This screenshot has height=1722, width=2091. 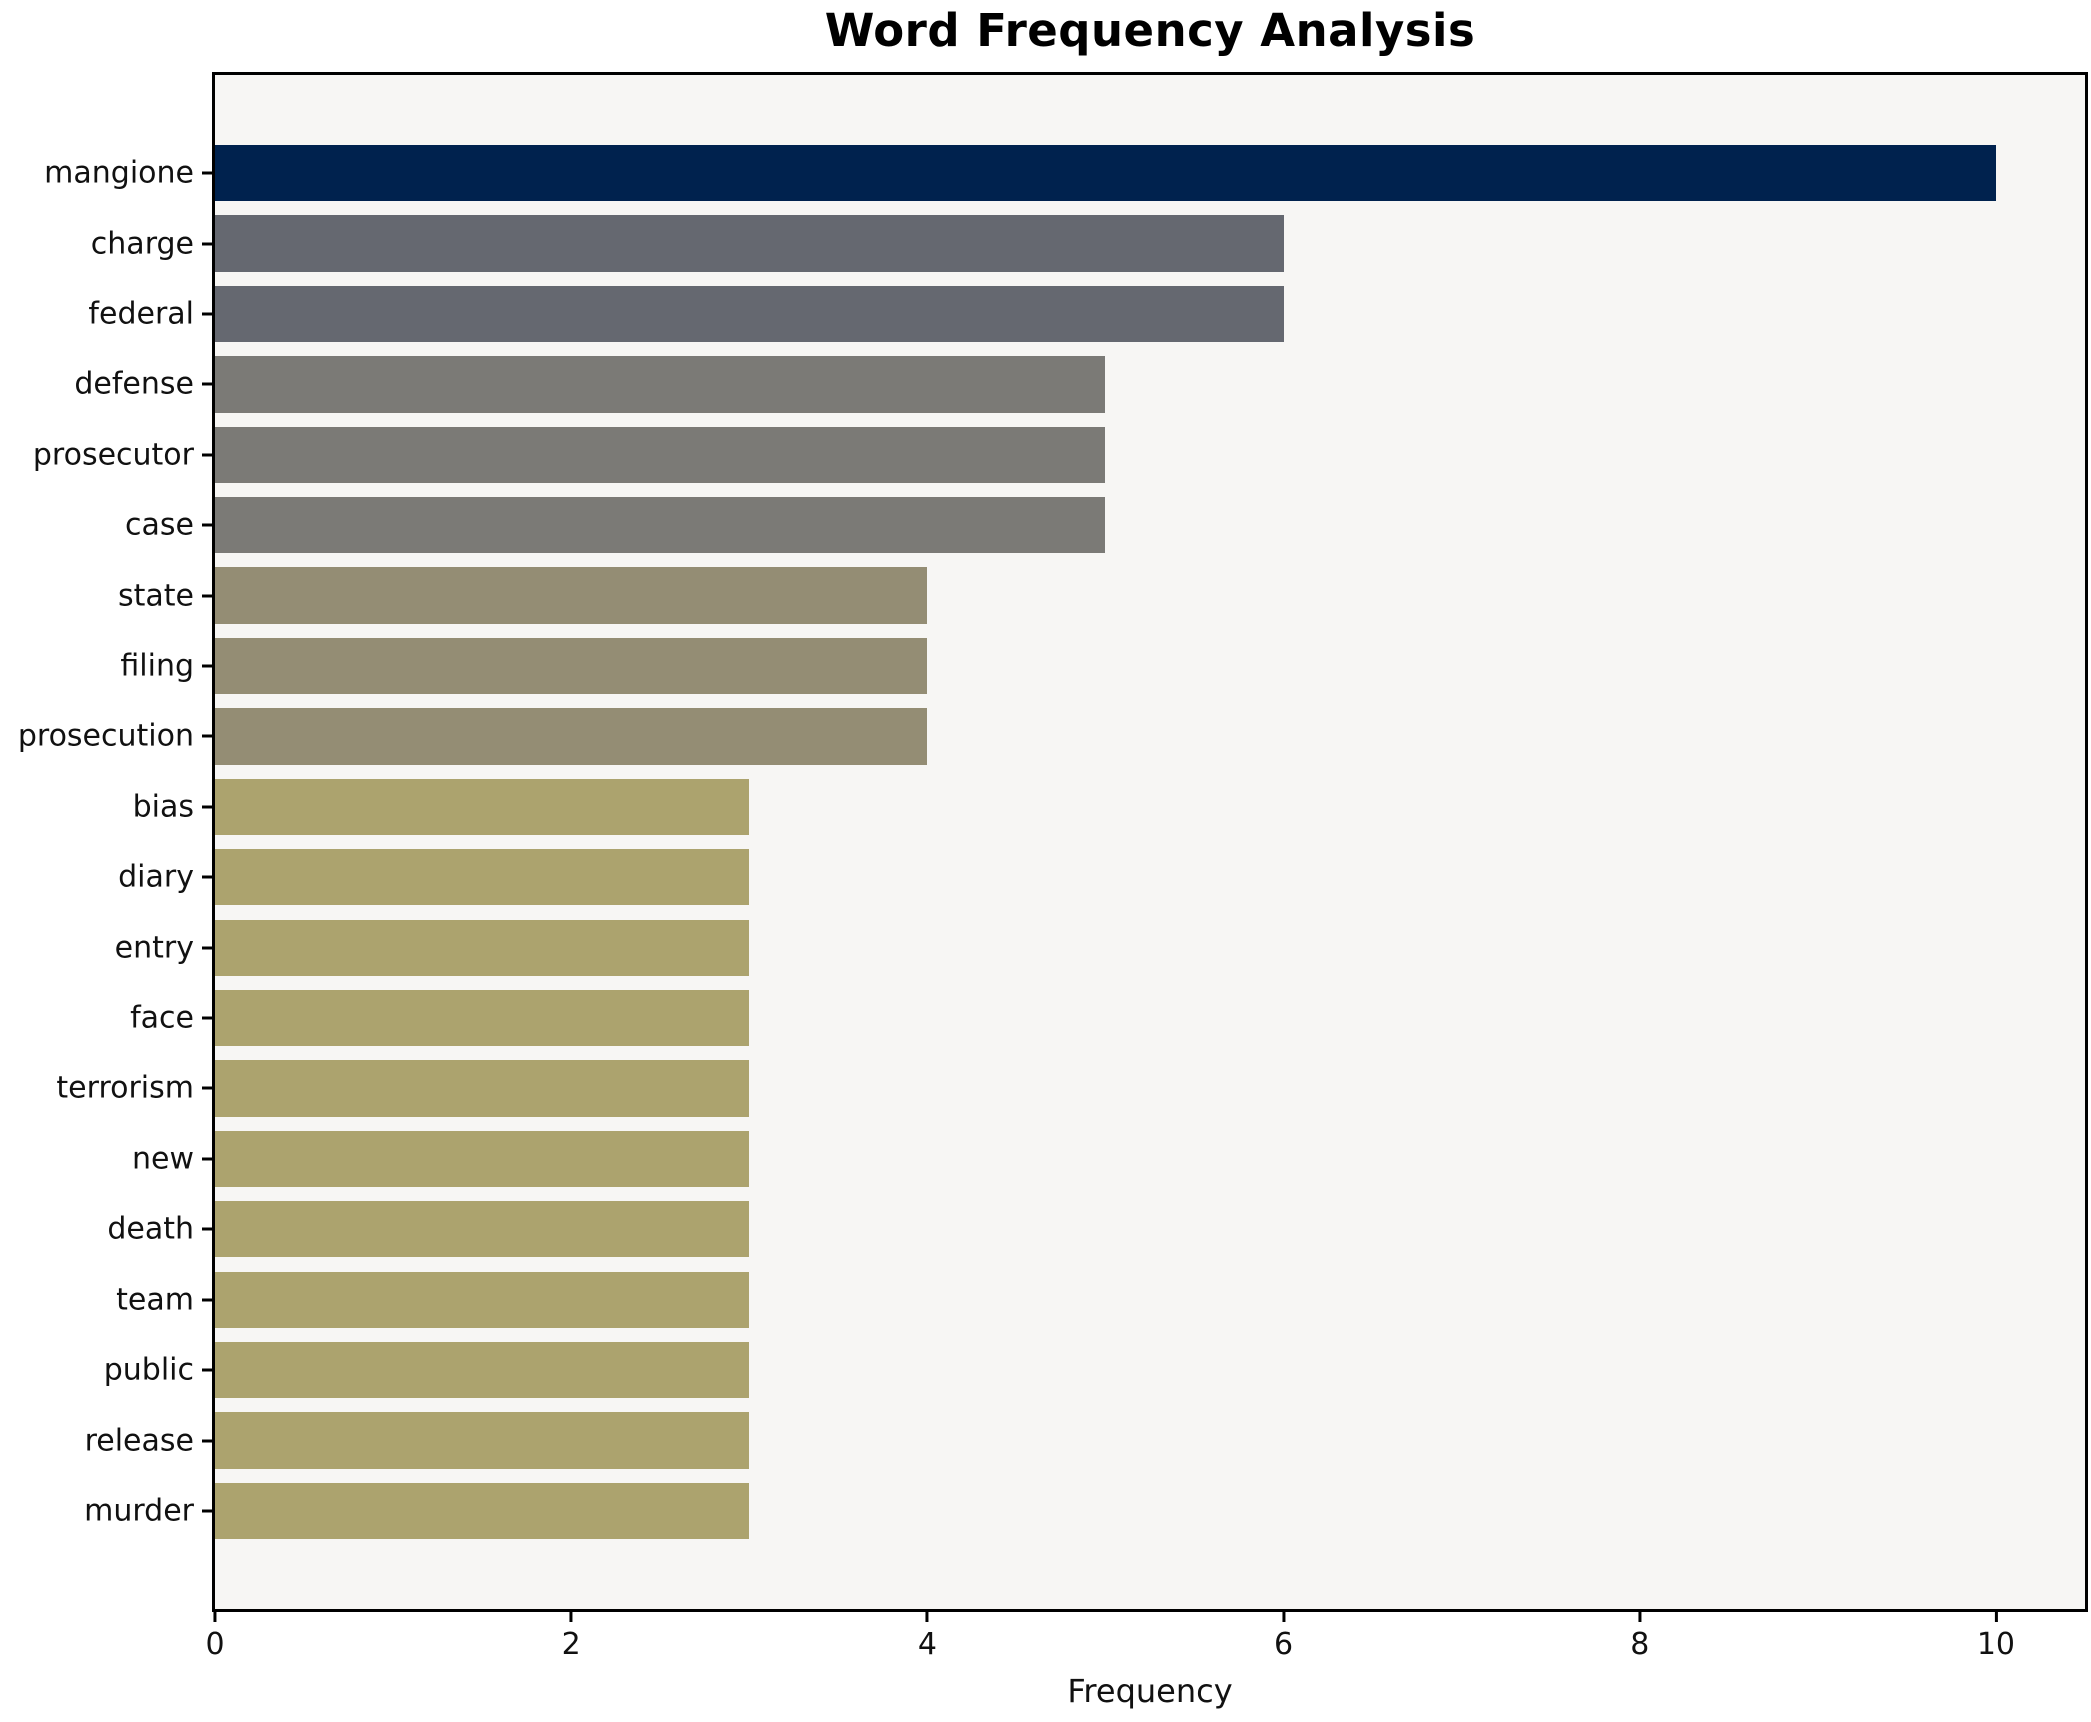 I want to click on y-tick-label: terrorism, so click(x=125, y=1088).